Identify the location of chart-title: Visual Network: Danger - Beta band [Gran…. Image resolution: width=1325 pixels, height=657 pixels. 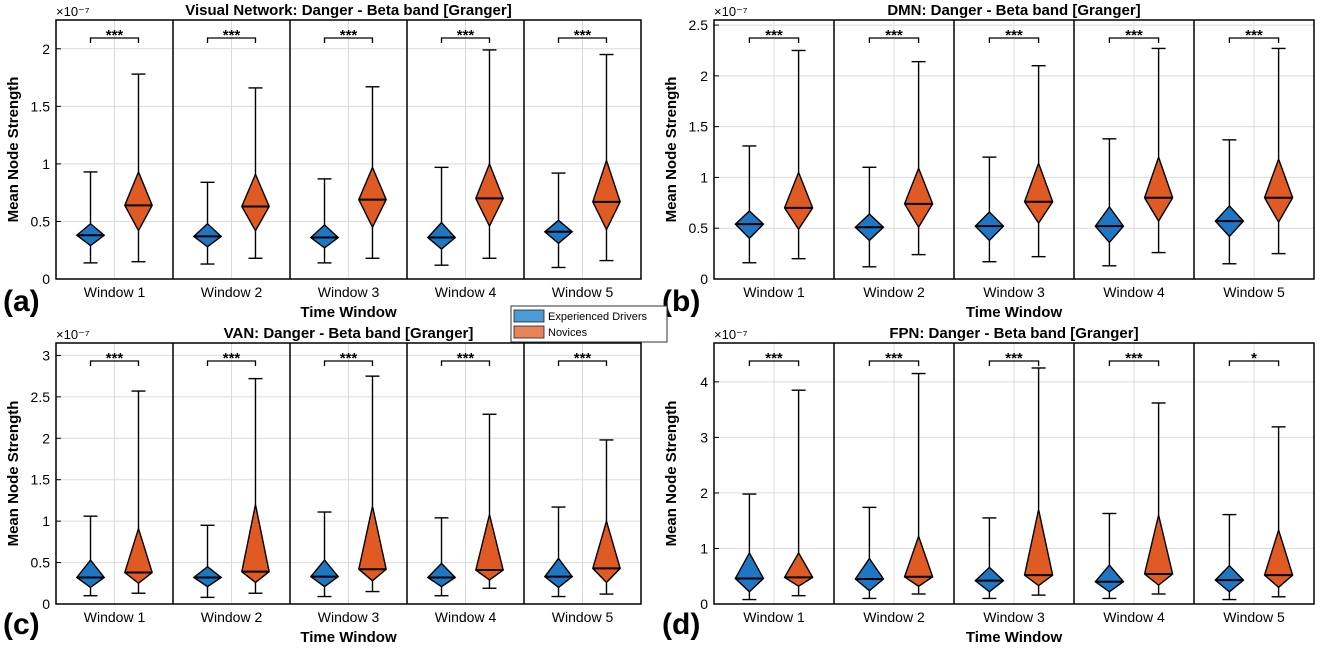
(348, 10).